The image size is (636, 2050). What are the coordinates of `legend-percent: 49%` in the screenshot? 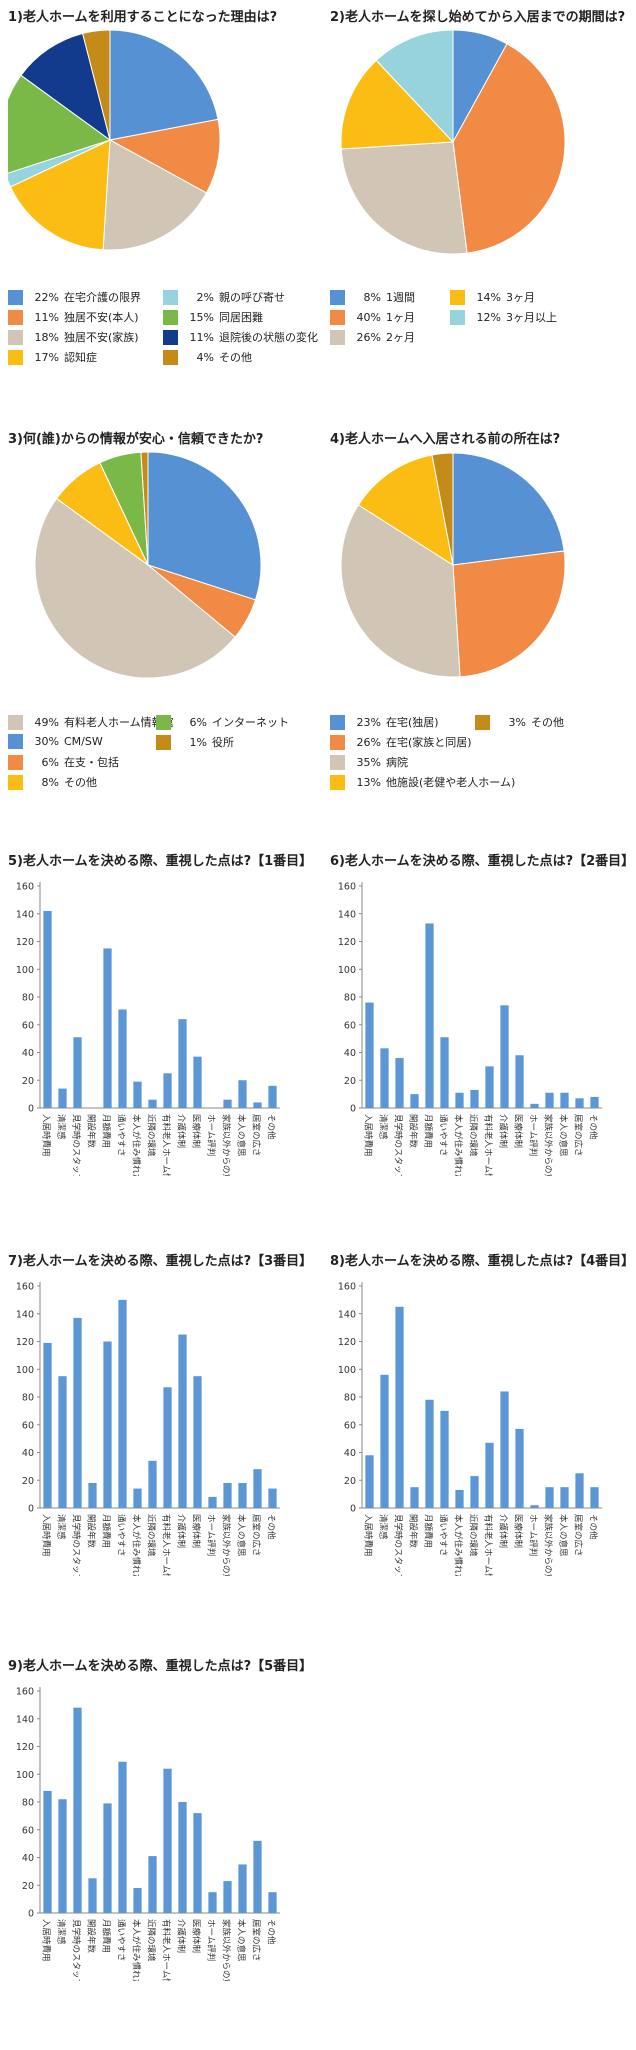 It's located at (46, 722).